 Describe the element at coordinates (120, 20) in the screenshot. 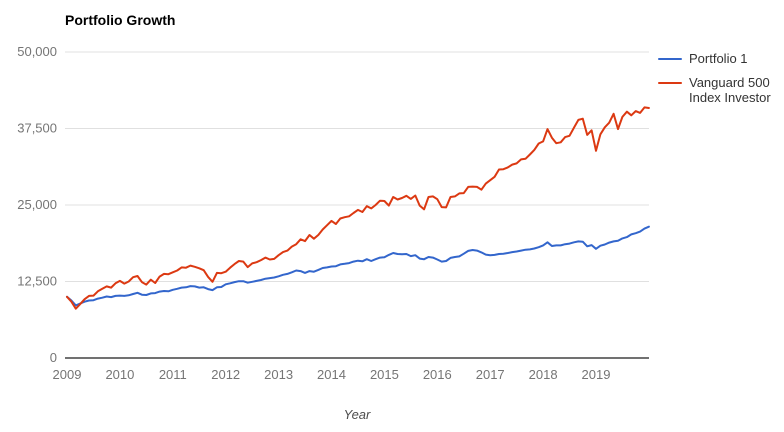

I see `chart-title: Portfolio Growth` at that location.